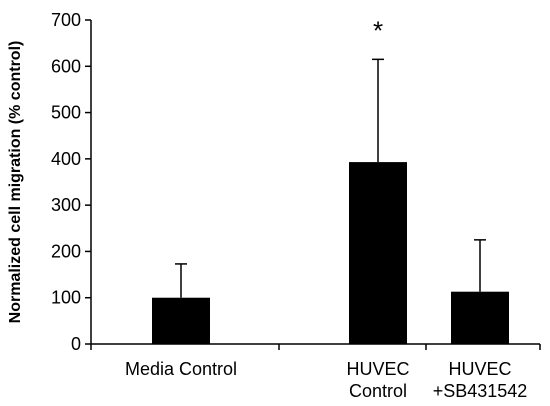  I want to click on annotations: *, so click(378, 30).